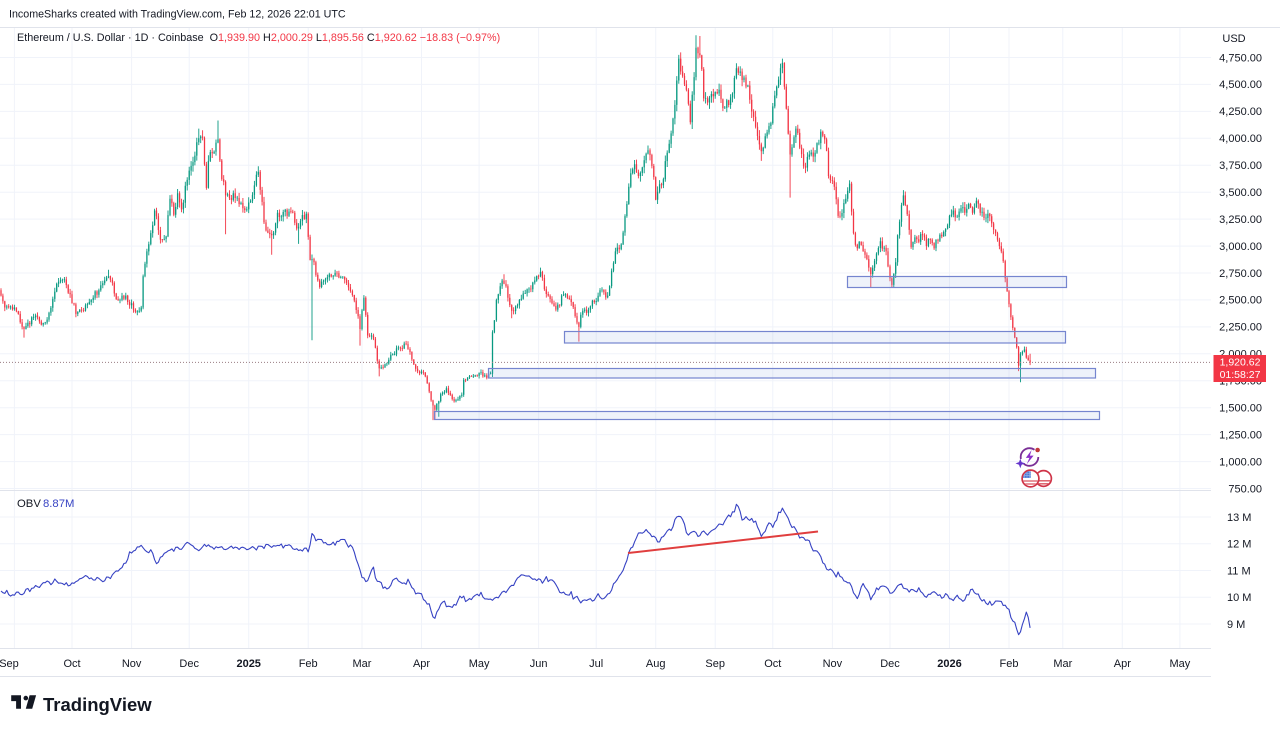 This screenshot has height=729, width=1280. What do you see at coordinates (1233, 39) in the screenshot?
I see `svg-text: USD` at bounding box center [1233, 39].